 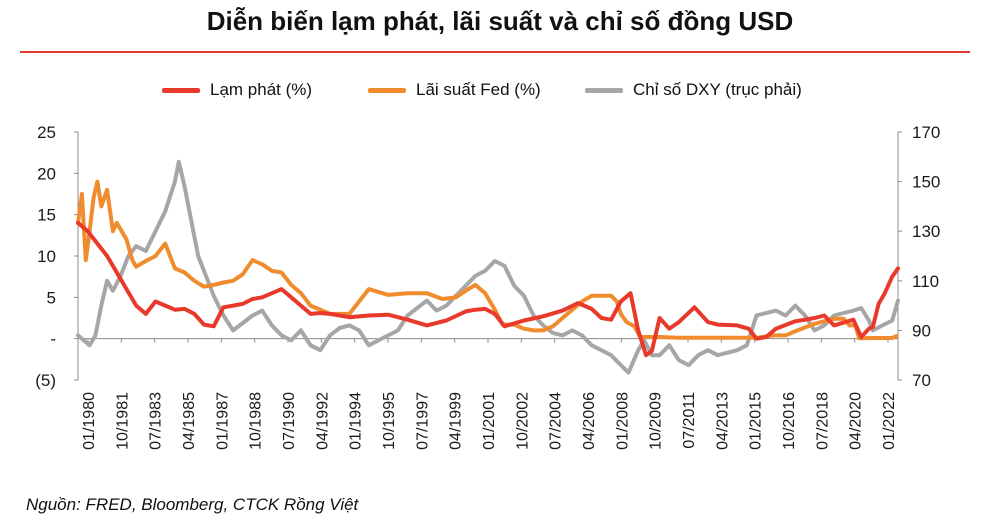 I want to click on legend-item-fed-rate: Lãi suất Fed (%), so click(x=454, y=90).